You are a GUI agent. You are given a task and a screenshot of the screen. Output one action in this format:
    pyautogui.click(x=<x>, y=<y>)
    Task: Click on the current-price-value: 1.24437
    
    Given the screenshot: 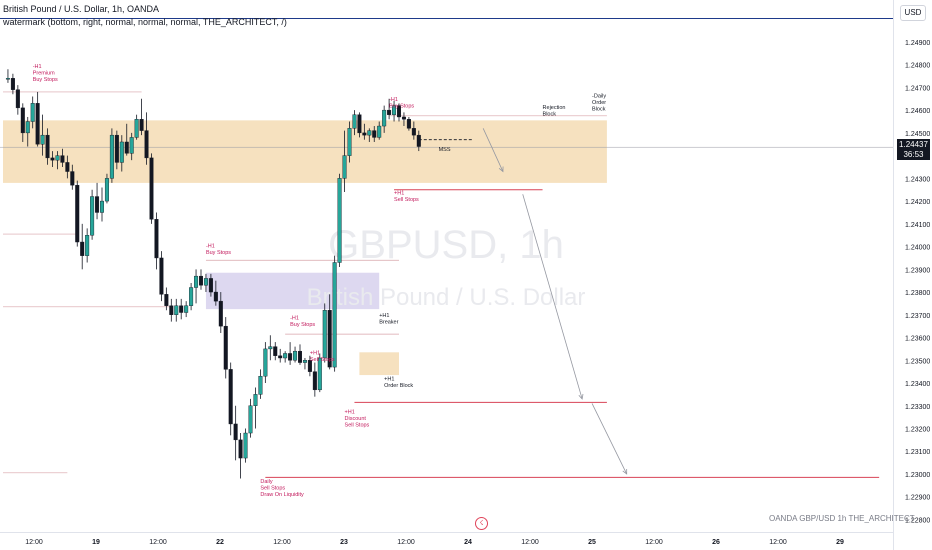 What is the action you would take?
    pyautogui.click(x=913, y=144)
    